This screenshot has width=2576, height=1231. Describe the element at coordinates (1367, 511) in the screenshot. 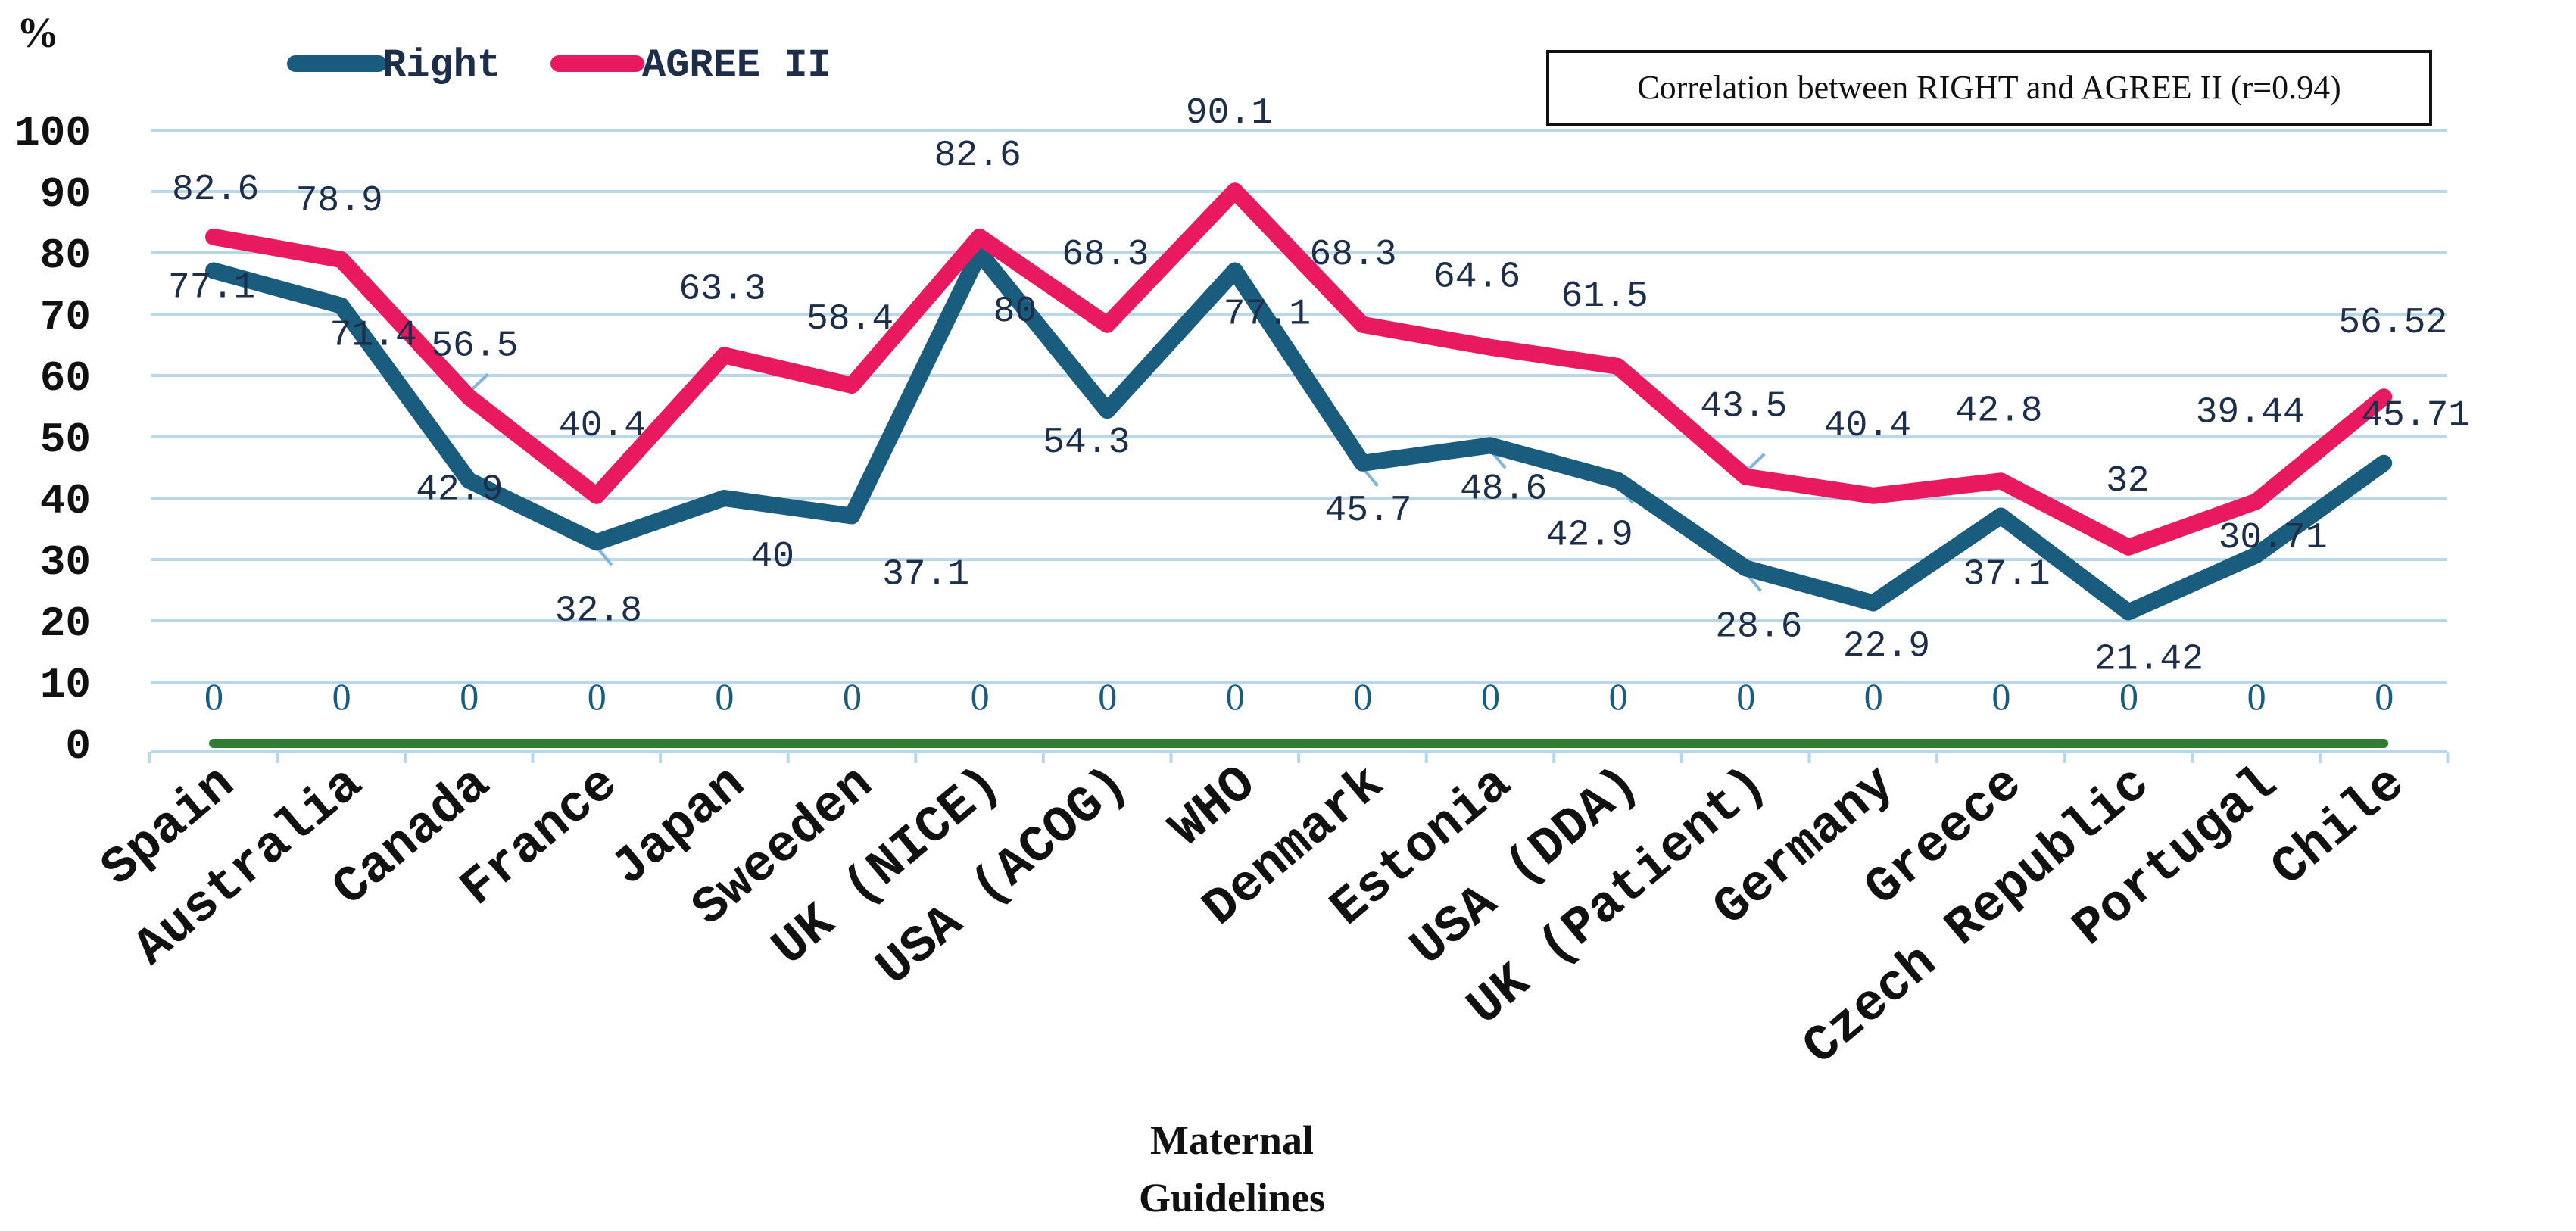

I see `data-label-right: 45.7` at that location.